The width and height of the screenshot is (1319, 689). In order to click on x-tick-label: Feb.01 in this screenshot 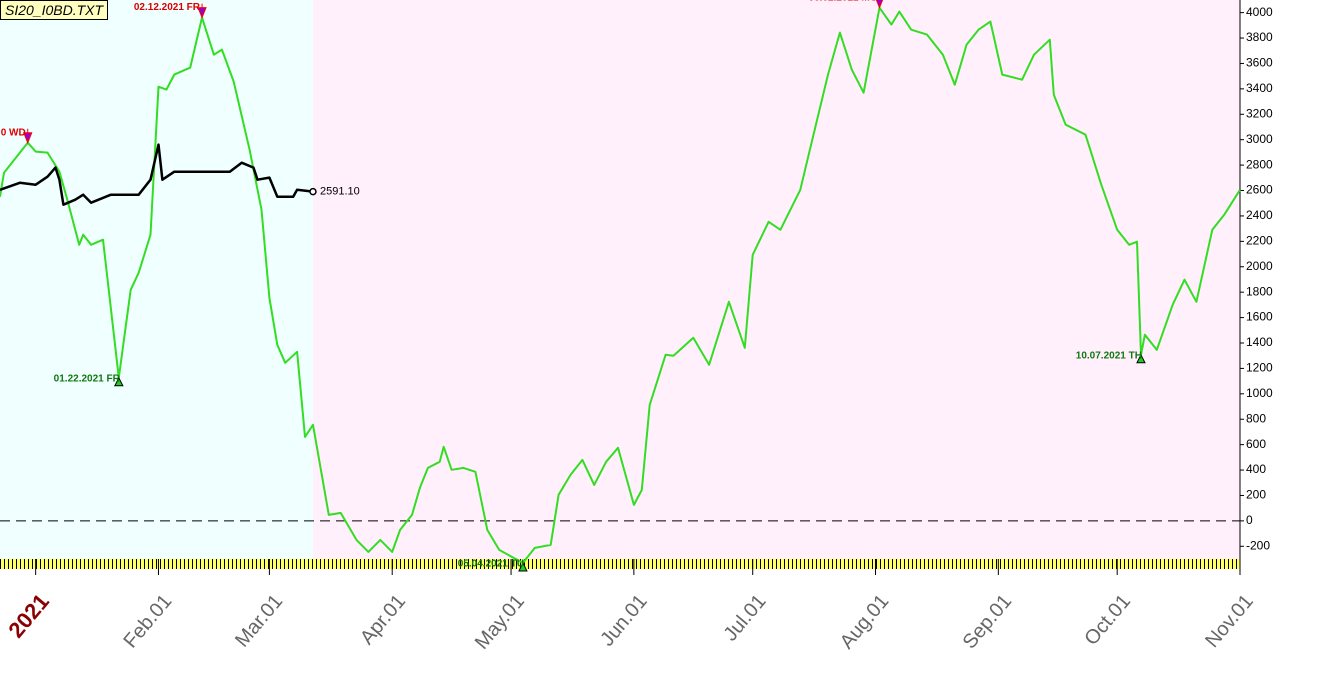, I will do `click(147, 621)`.